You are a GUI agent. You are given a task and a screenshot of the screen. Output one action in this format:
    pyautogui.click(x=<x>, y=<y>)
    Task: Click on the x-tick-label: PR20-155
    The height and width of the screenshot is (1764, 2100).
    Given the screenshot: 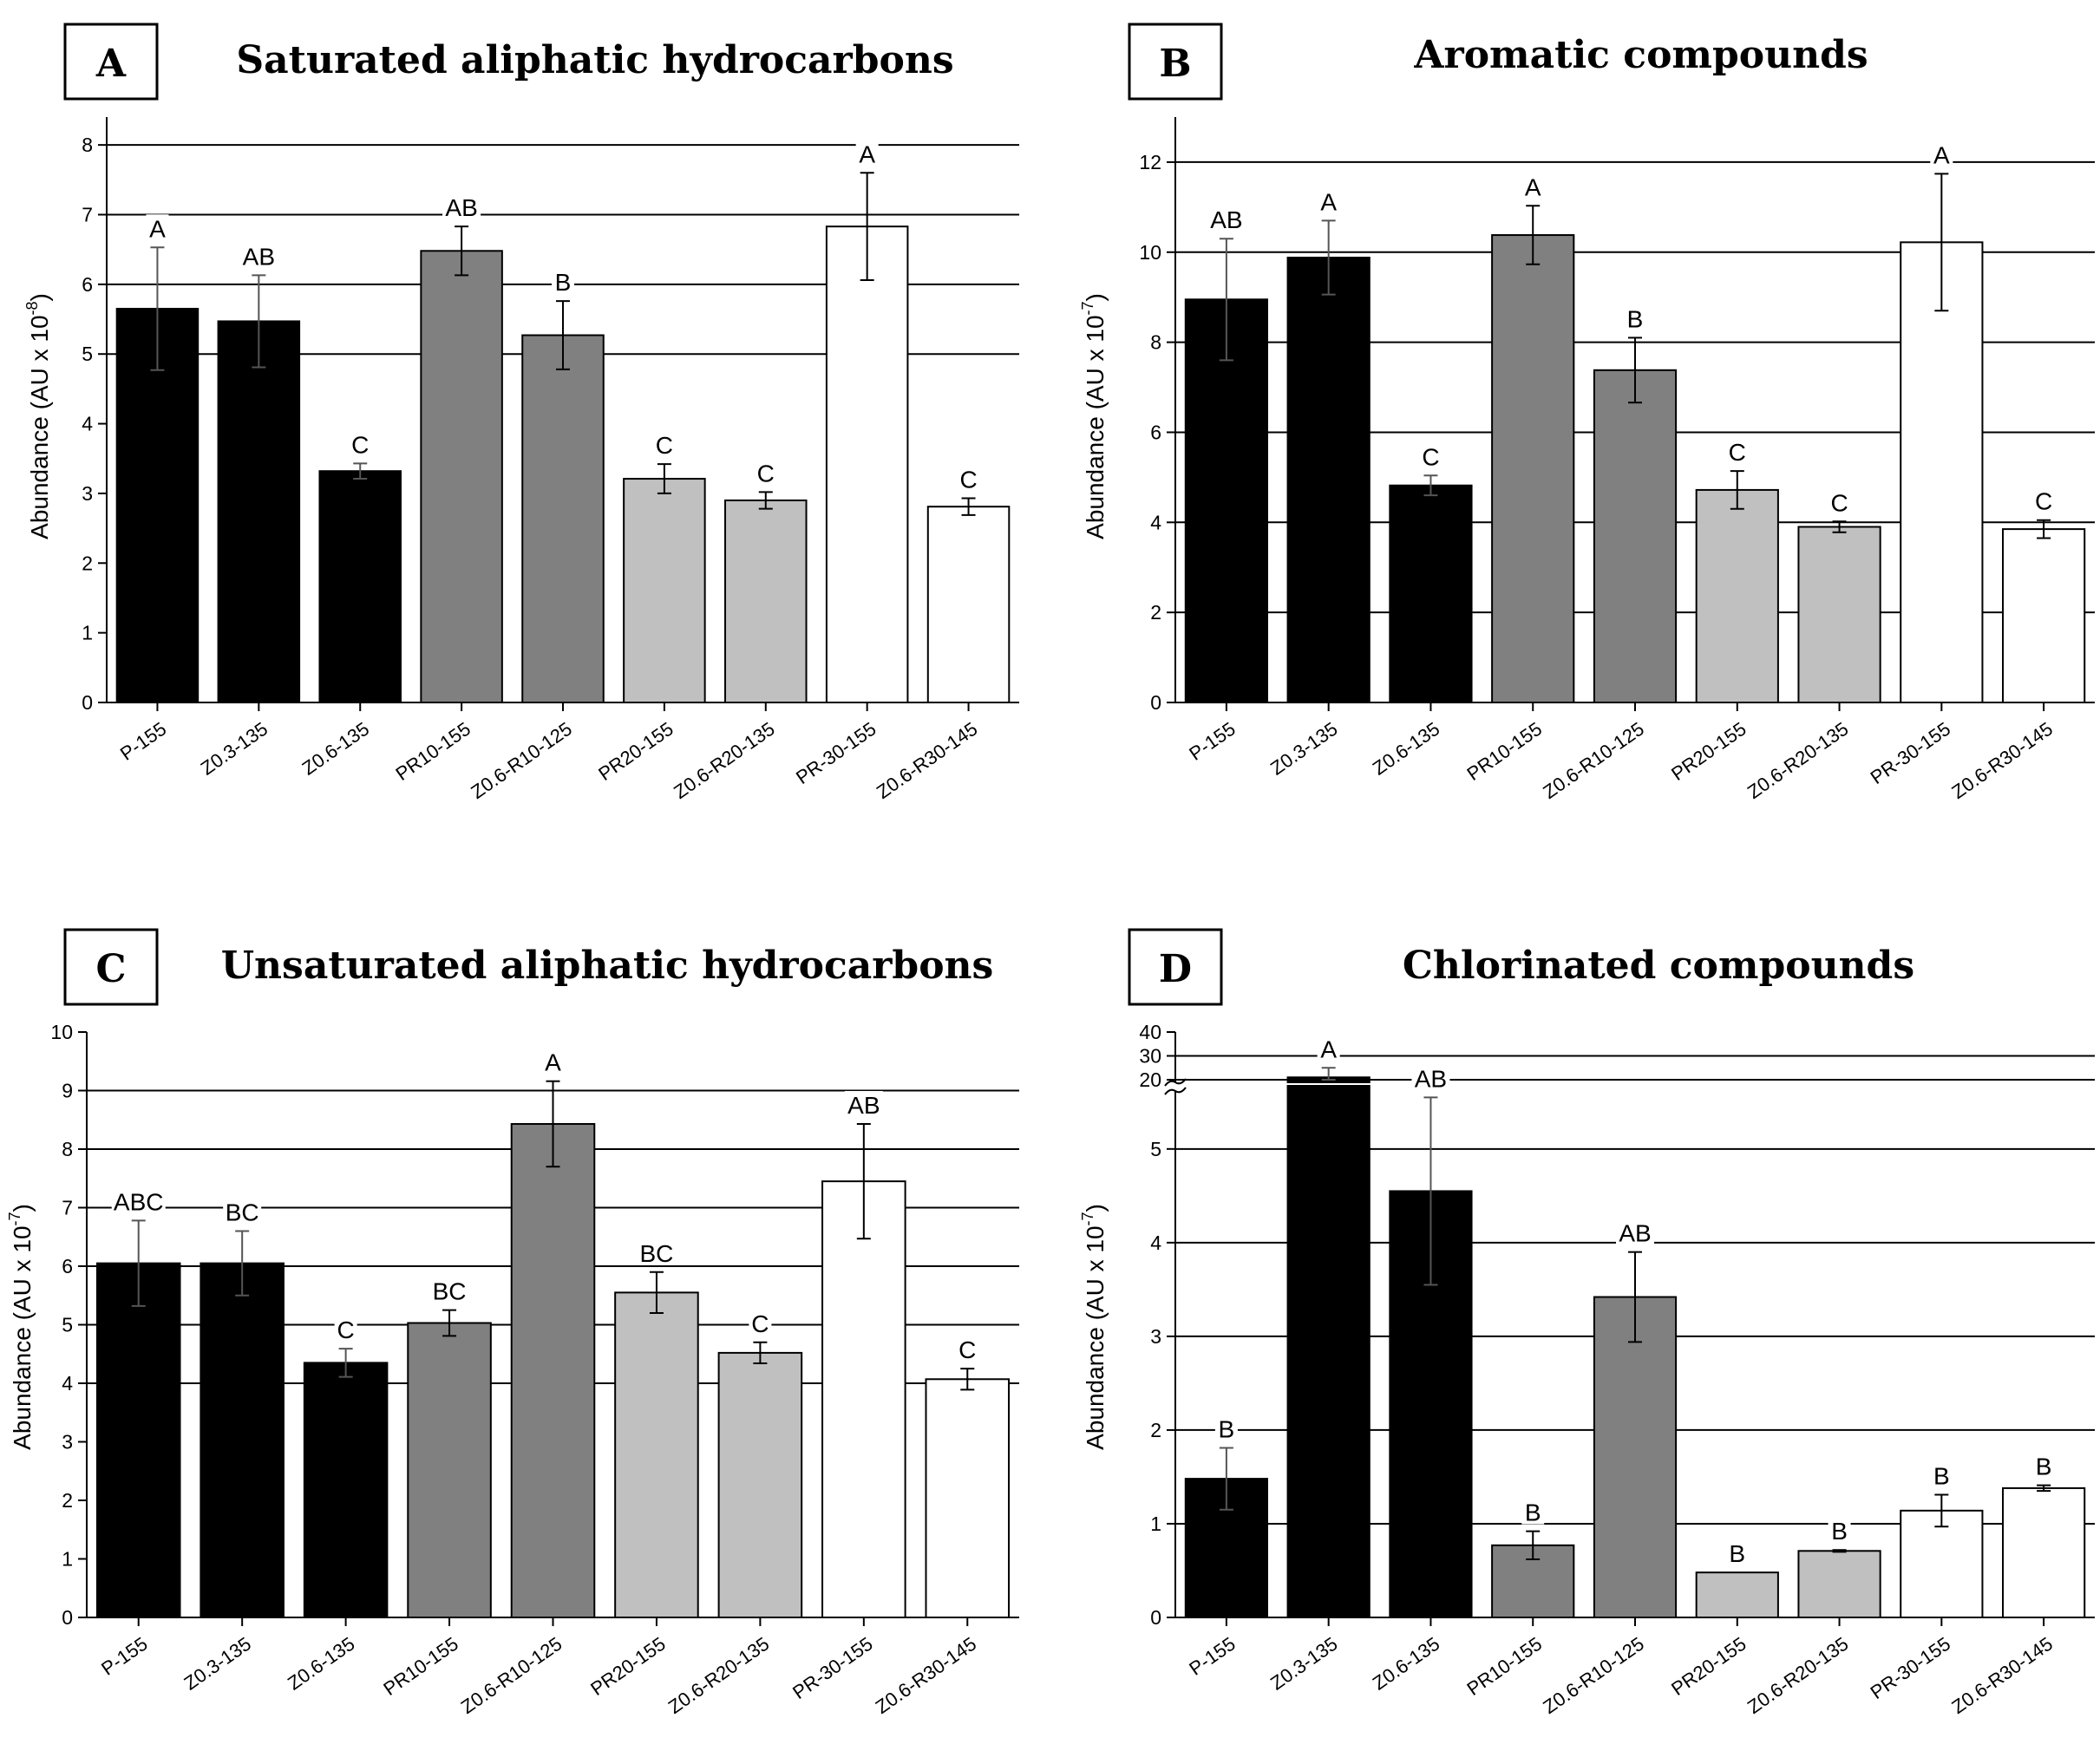 What is the action you would take?
    pyautogui.click(x=635, y=752)
    